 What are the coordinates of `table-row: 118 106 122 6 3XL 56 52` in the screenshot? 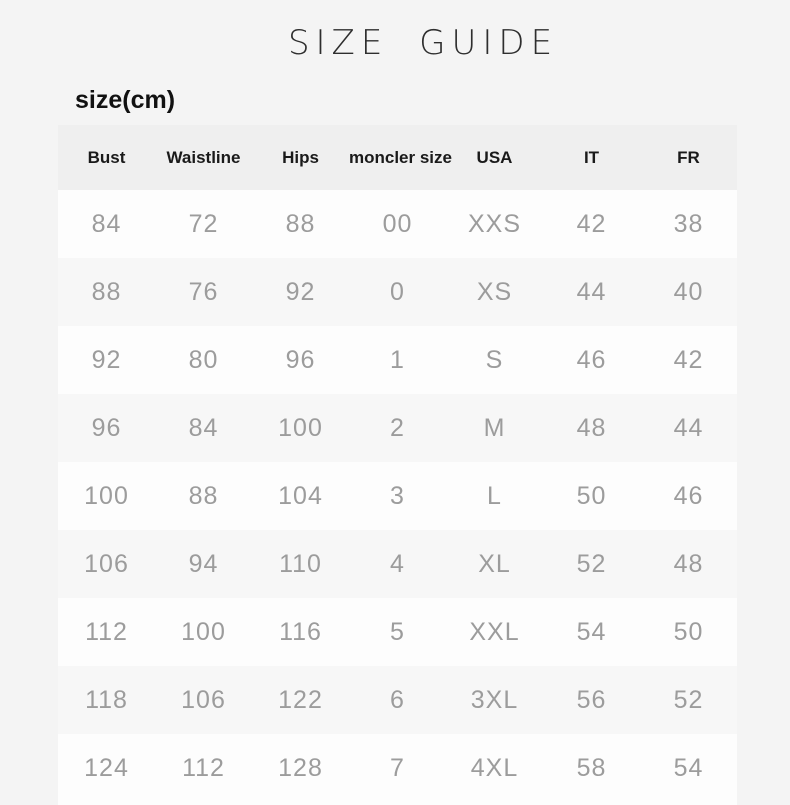 It's located at (397, 700).